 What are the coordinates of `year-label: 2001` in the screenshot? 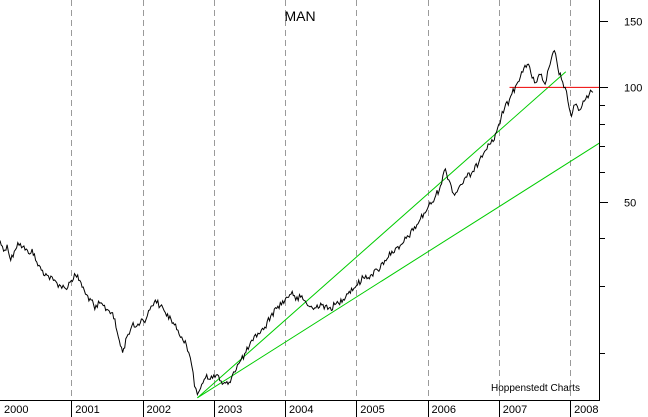 It's located at (87, 410).